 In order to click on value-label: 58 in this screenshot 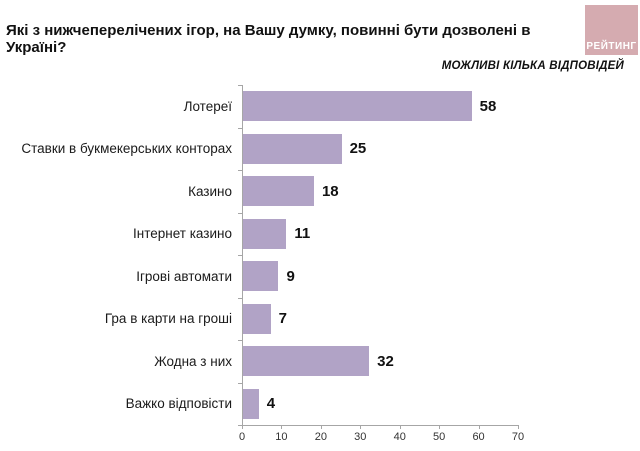, I will do `click(488, 106)`.